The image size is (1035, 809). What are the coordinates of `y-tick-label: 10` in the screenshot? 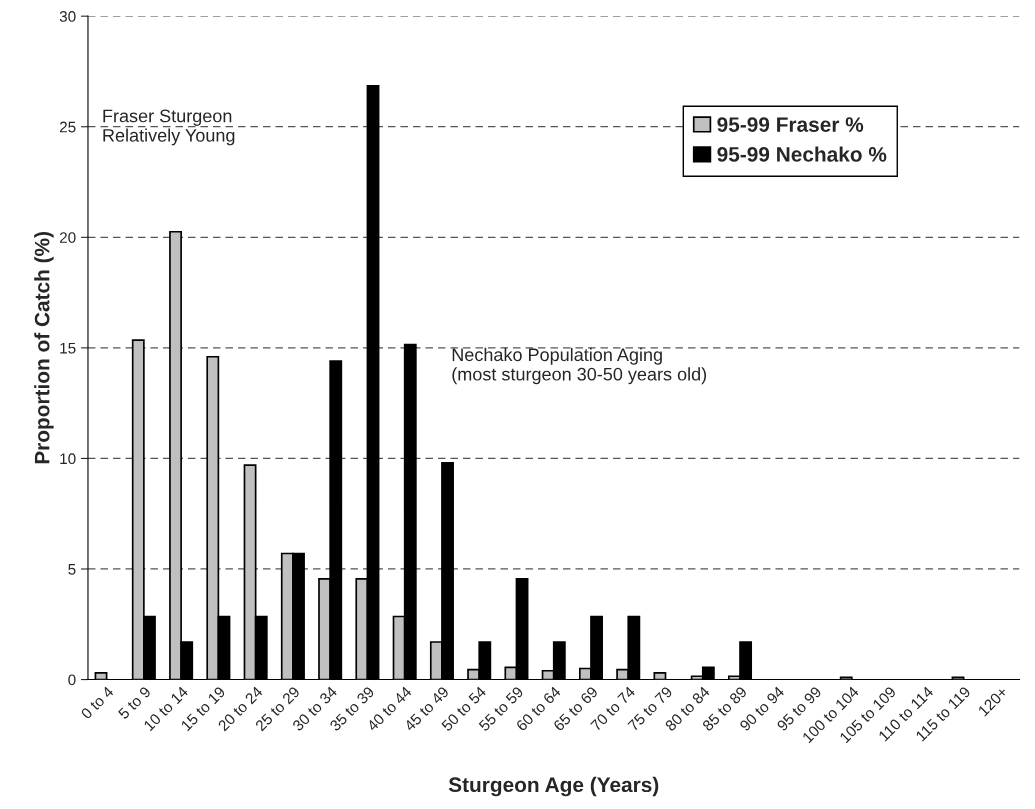 It's located at (68, 459).